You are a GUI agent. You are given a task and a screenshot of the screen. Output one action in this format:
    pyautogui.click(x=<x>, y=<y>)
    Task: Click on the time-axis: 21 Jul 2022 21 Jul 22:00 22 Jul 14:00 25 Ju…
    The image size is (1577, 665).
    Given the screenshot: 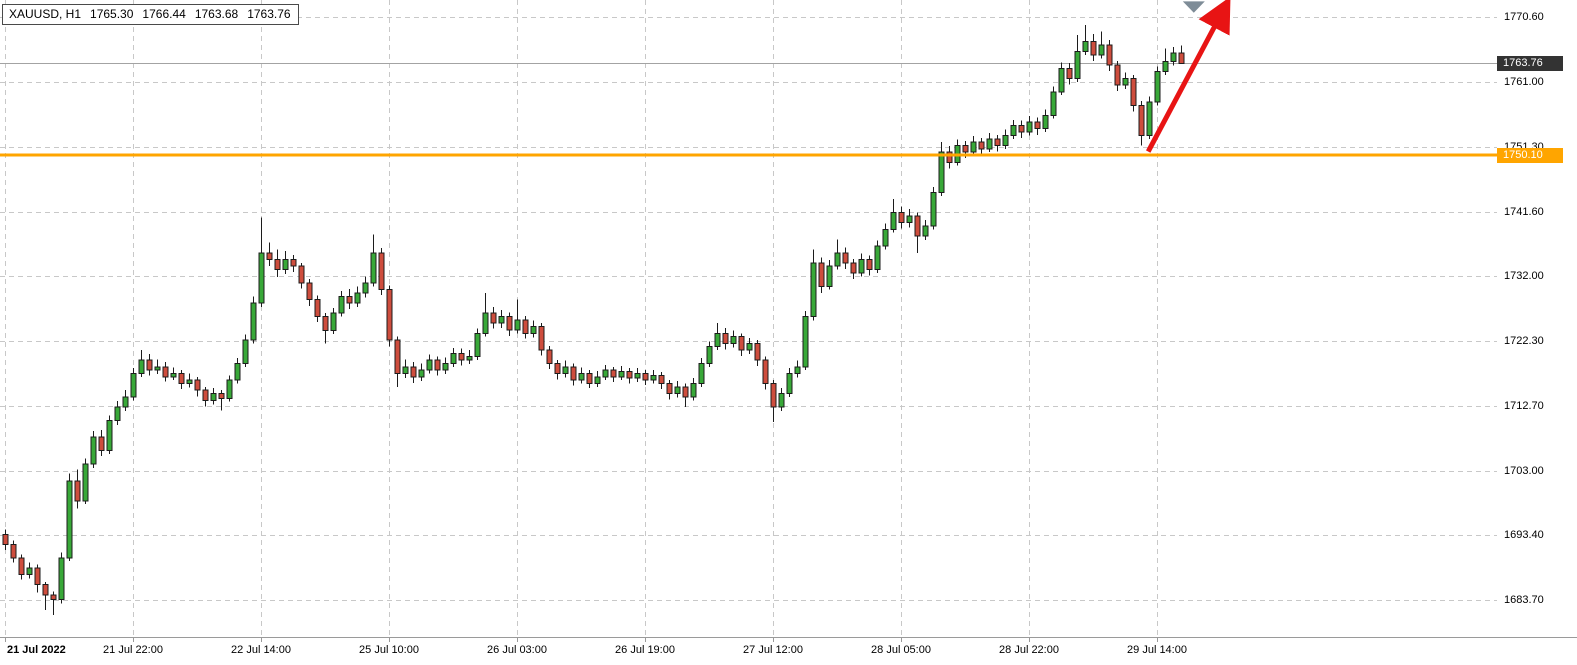 What is the action you would take?
    pyautogui.click(x=788, y=651)
    